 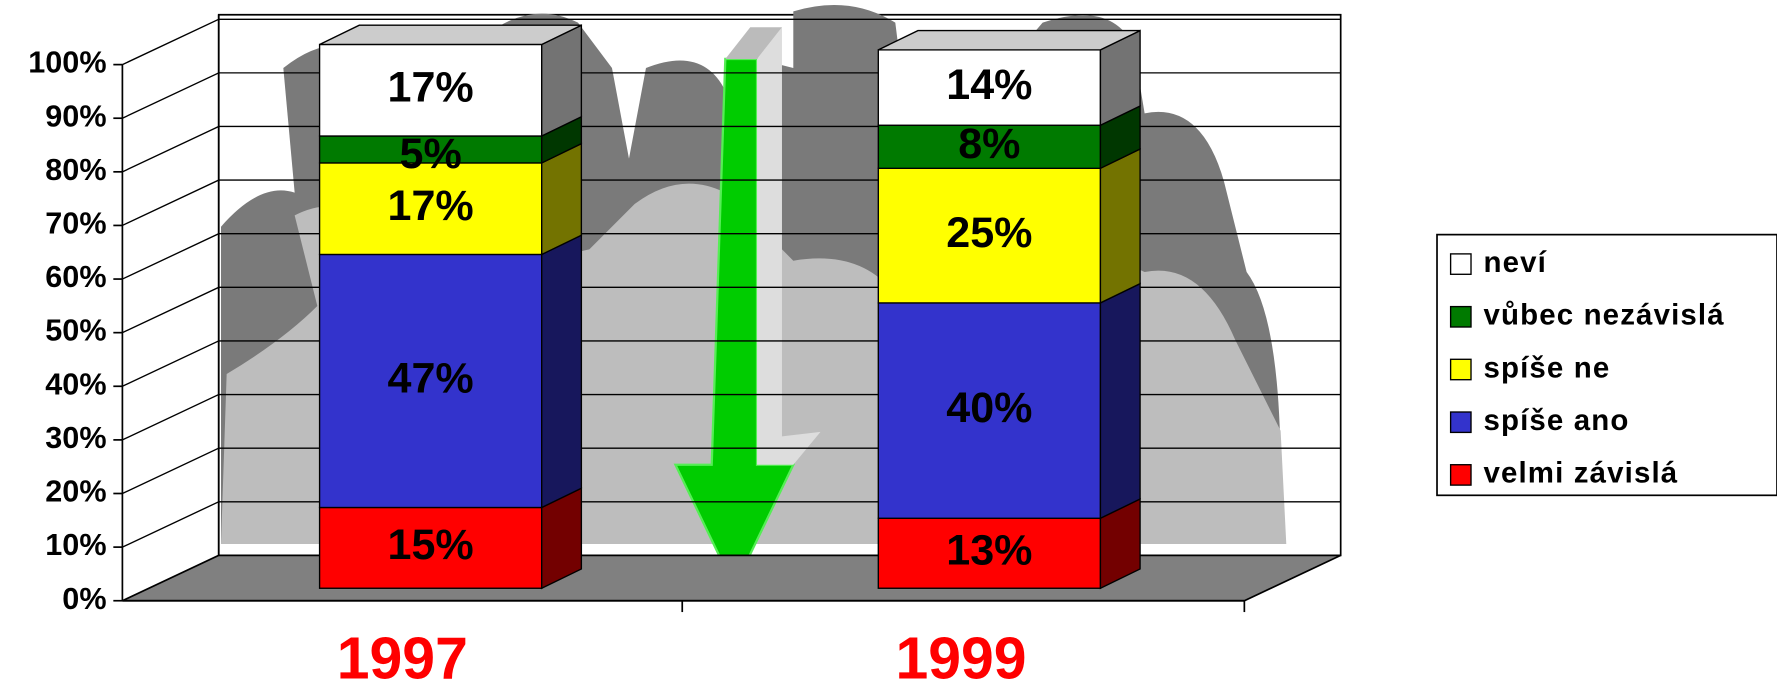 I want to click on value-label: 13%, so click(x=989, y=551).